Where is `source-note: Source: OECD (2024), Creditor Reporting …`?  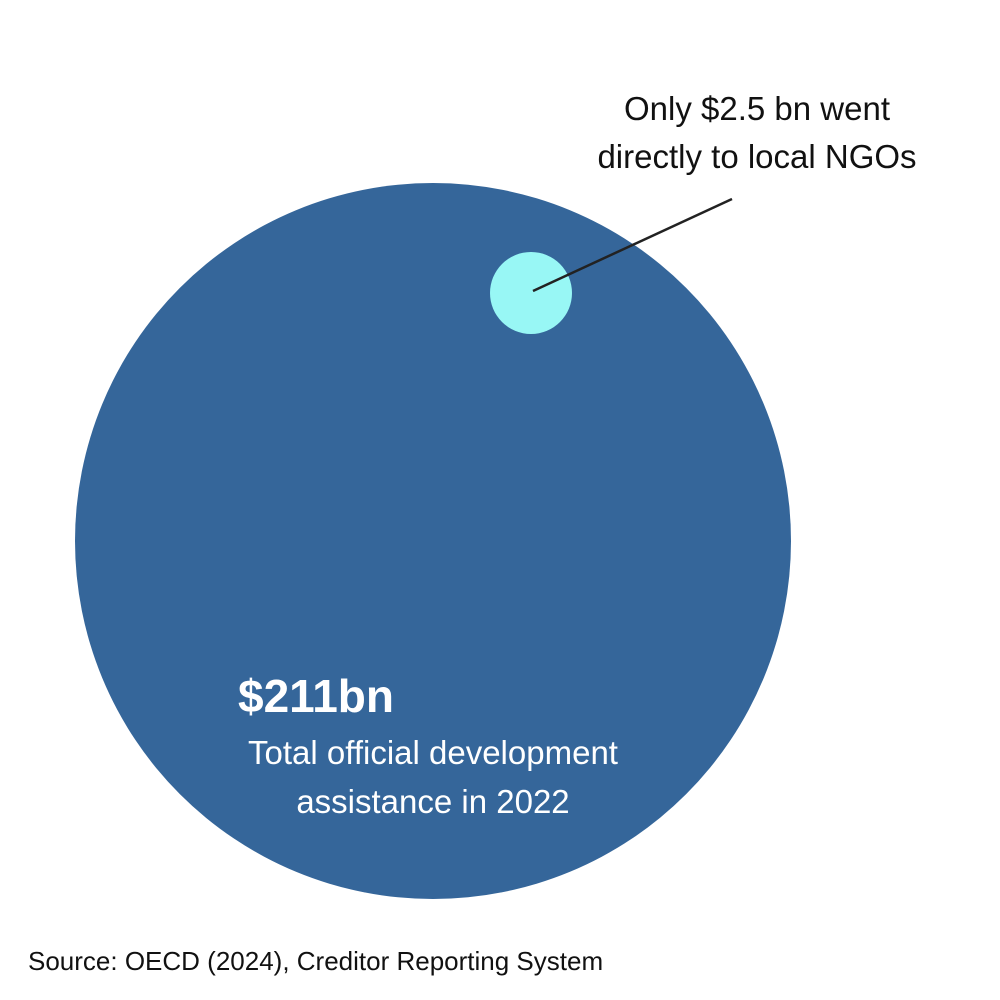 source-note: Source: OECD (2024), Creditor Reporting … is located at coordinates (316, 961).